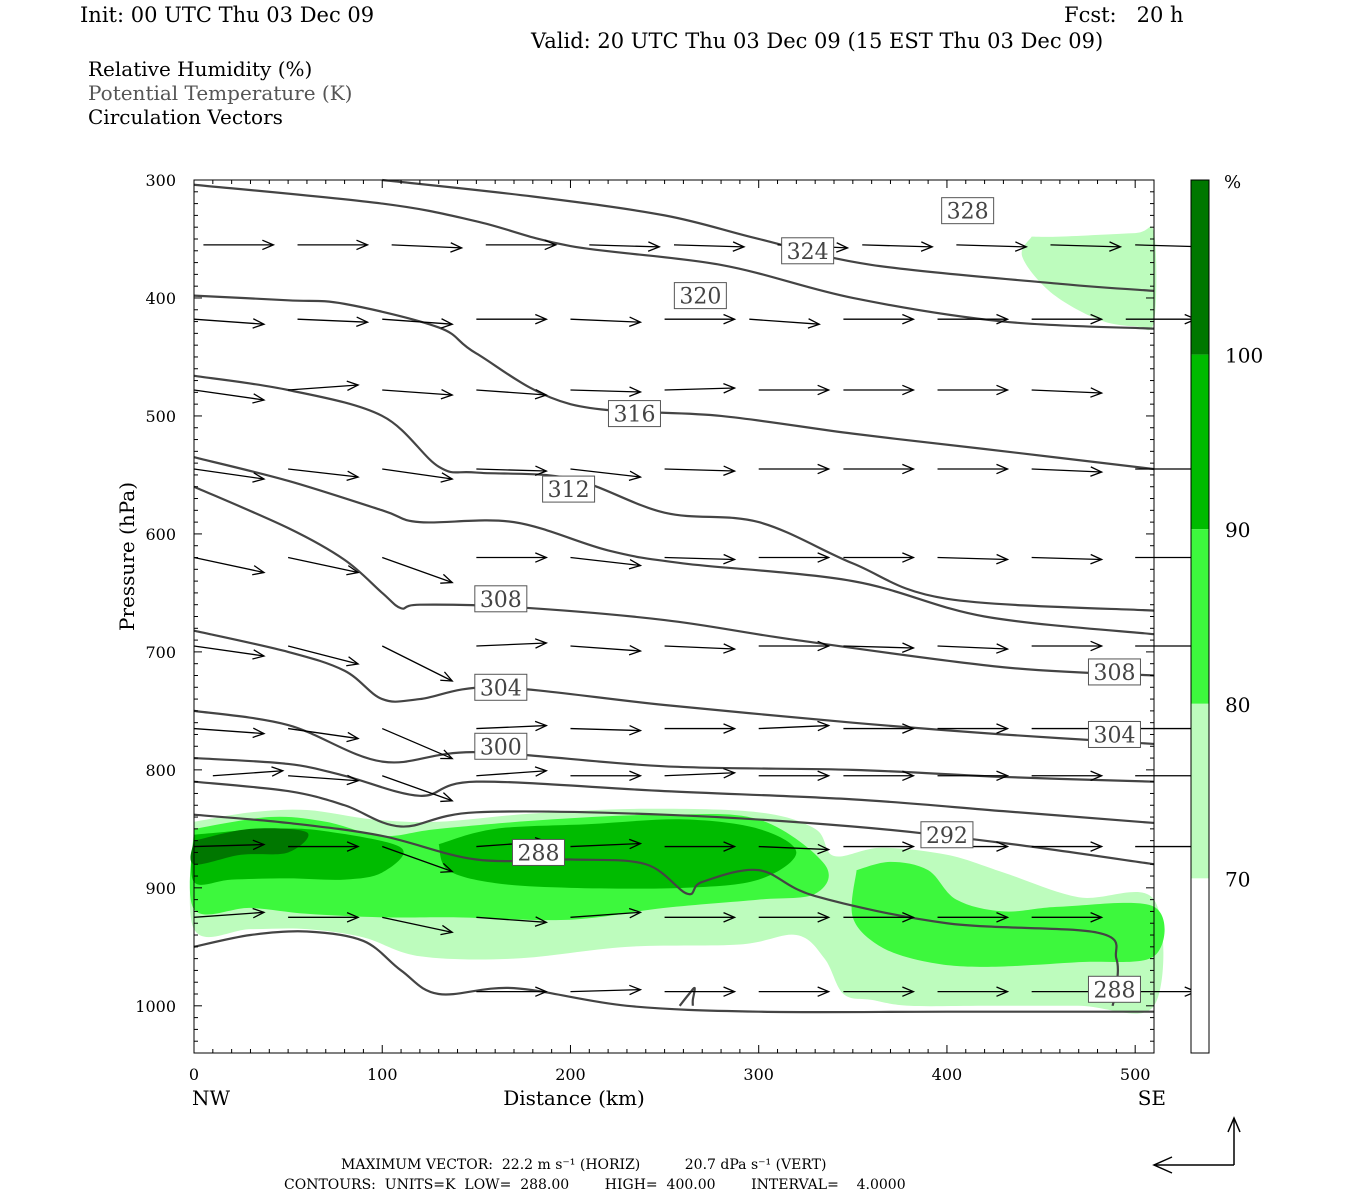  I want to click on theta-label: 320, so click(700, 296).